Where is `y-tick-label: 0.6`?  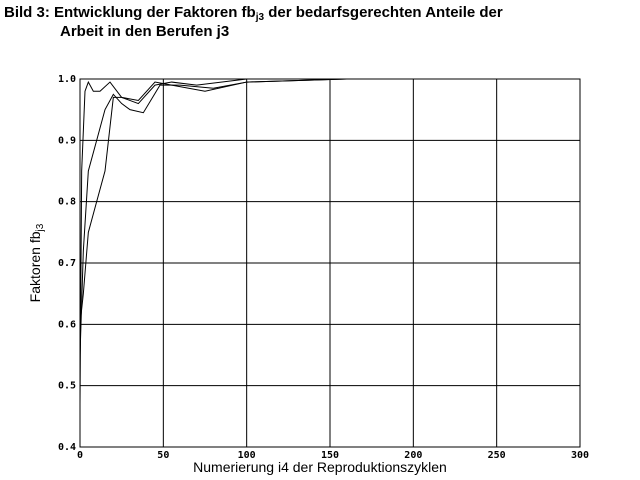
y-tick-label: 0.6 is located at coordinates (67, 324).